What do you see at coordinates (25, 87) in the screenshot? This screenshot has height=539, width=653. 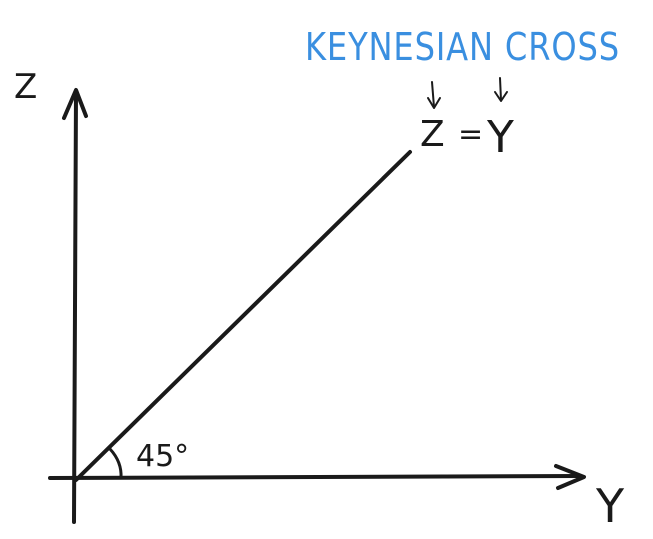 I see `y-axis-label: Z` at bounding box center [25, 87].